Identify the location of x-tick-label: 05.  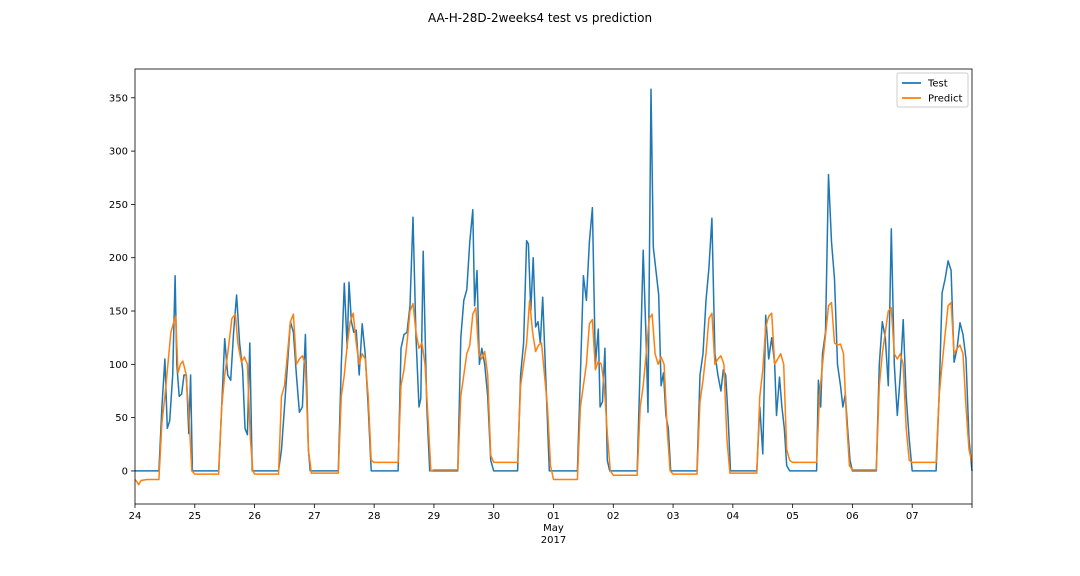
(792, 516).